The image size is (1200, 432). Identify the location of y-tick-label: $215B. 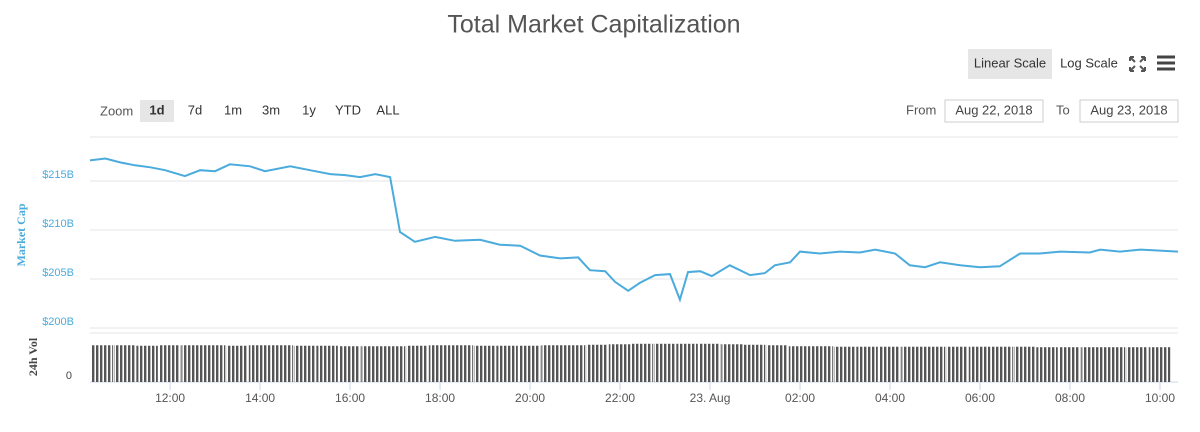
(58, 175).